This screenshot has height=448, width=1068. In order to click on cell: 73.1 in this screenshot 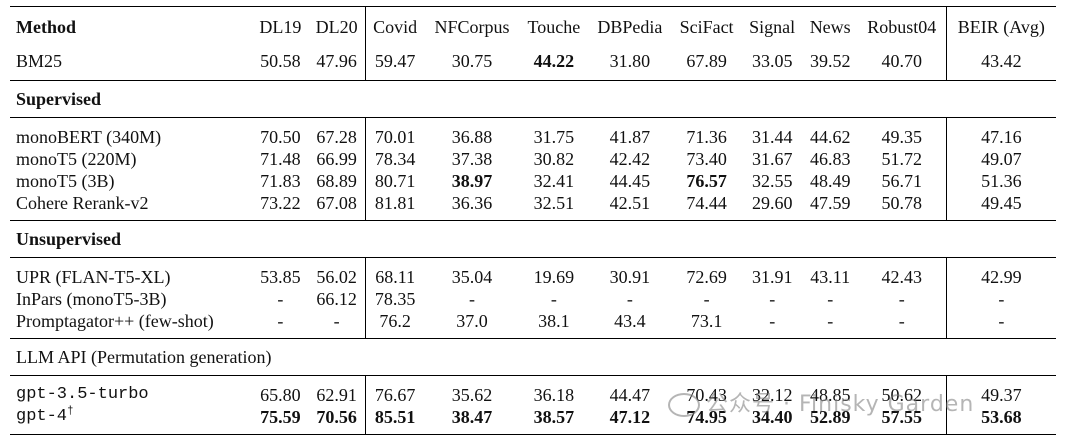, I will do `click(706, 324)`.